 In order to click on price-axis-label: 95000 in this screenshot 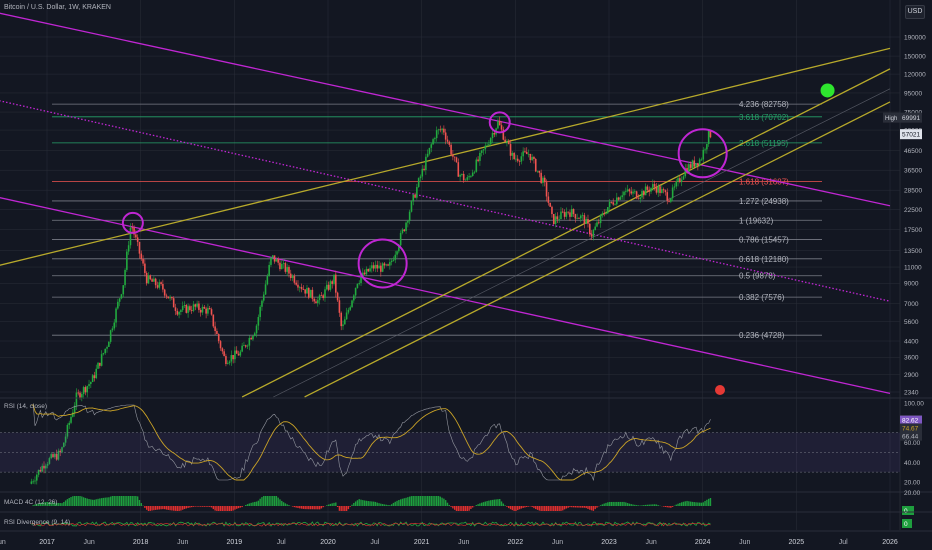, I will do `click(913, 93)`.